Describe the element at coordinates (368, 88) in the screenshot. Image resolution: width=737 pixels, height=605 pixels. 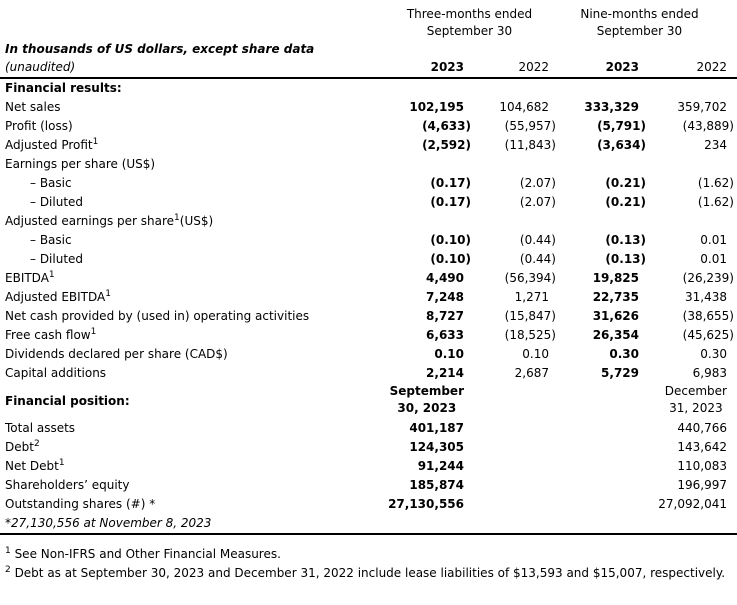
I see `section-row: Financial results:` at that location.